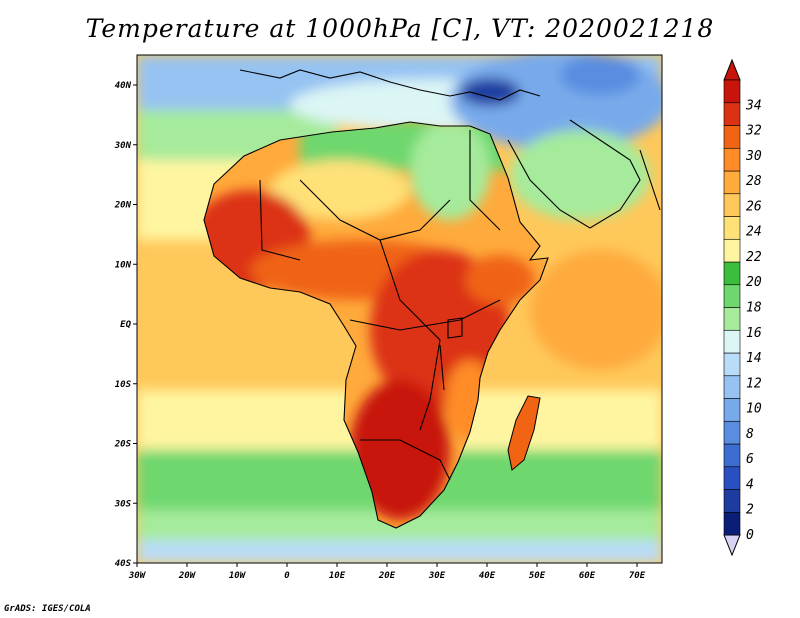 This screenshot has height=618, width=800. What do you see at coordinates (580, 175) in the screenshot?
I see `arabia-cool` at bounding box center [580, 175].